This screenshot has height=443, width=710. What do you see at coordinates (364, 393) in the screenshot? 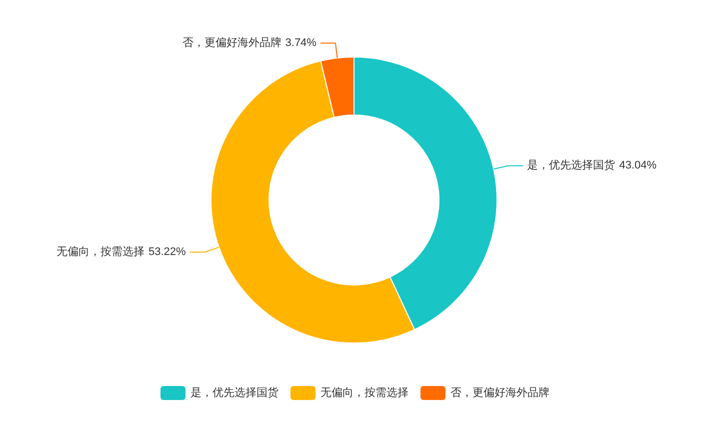
I see `legend-label: 无偏向，按需选择` at bounding box center [364, 393].